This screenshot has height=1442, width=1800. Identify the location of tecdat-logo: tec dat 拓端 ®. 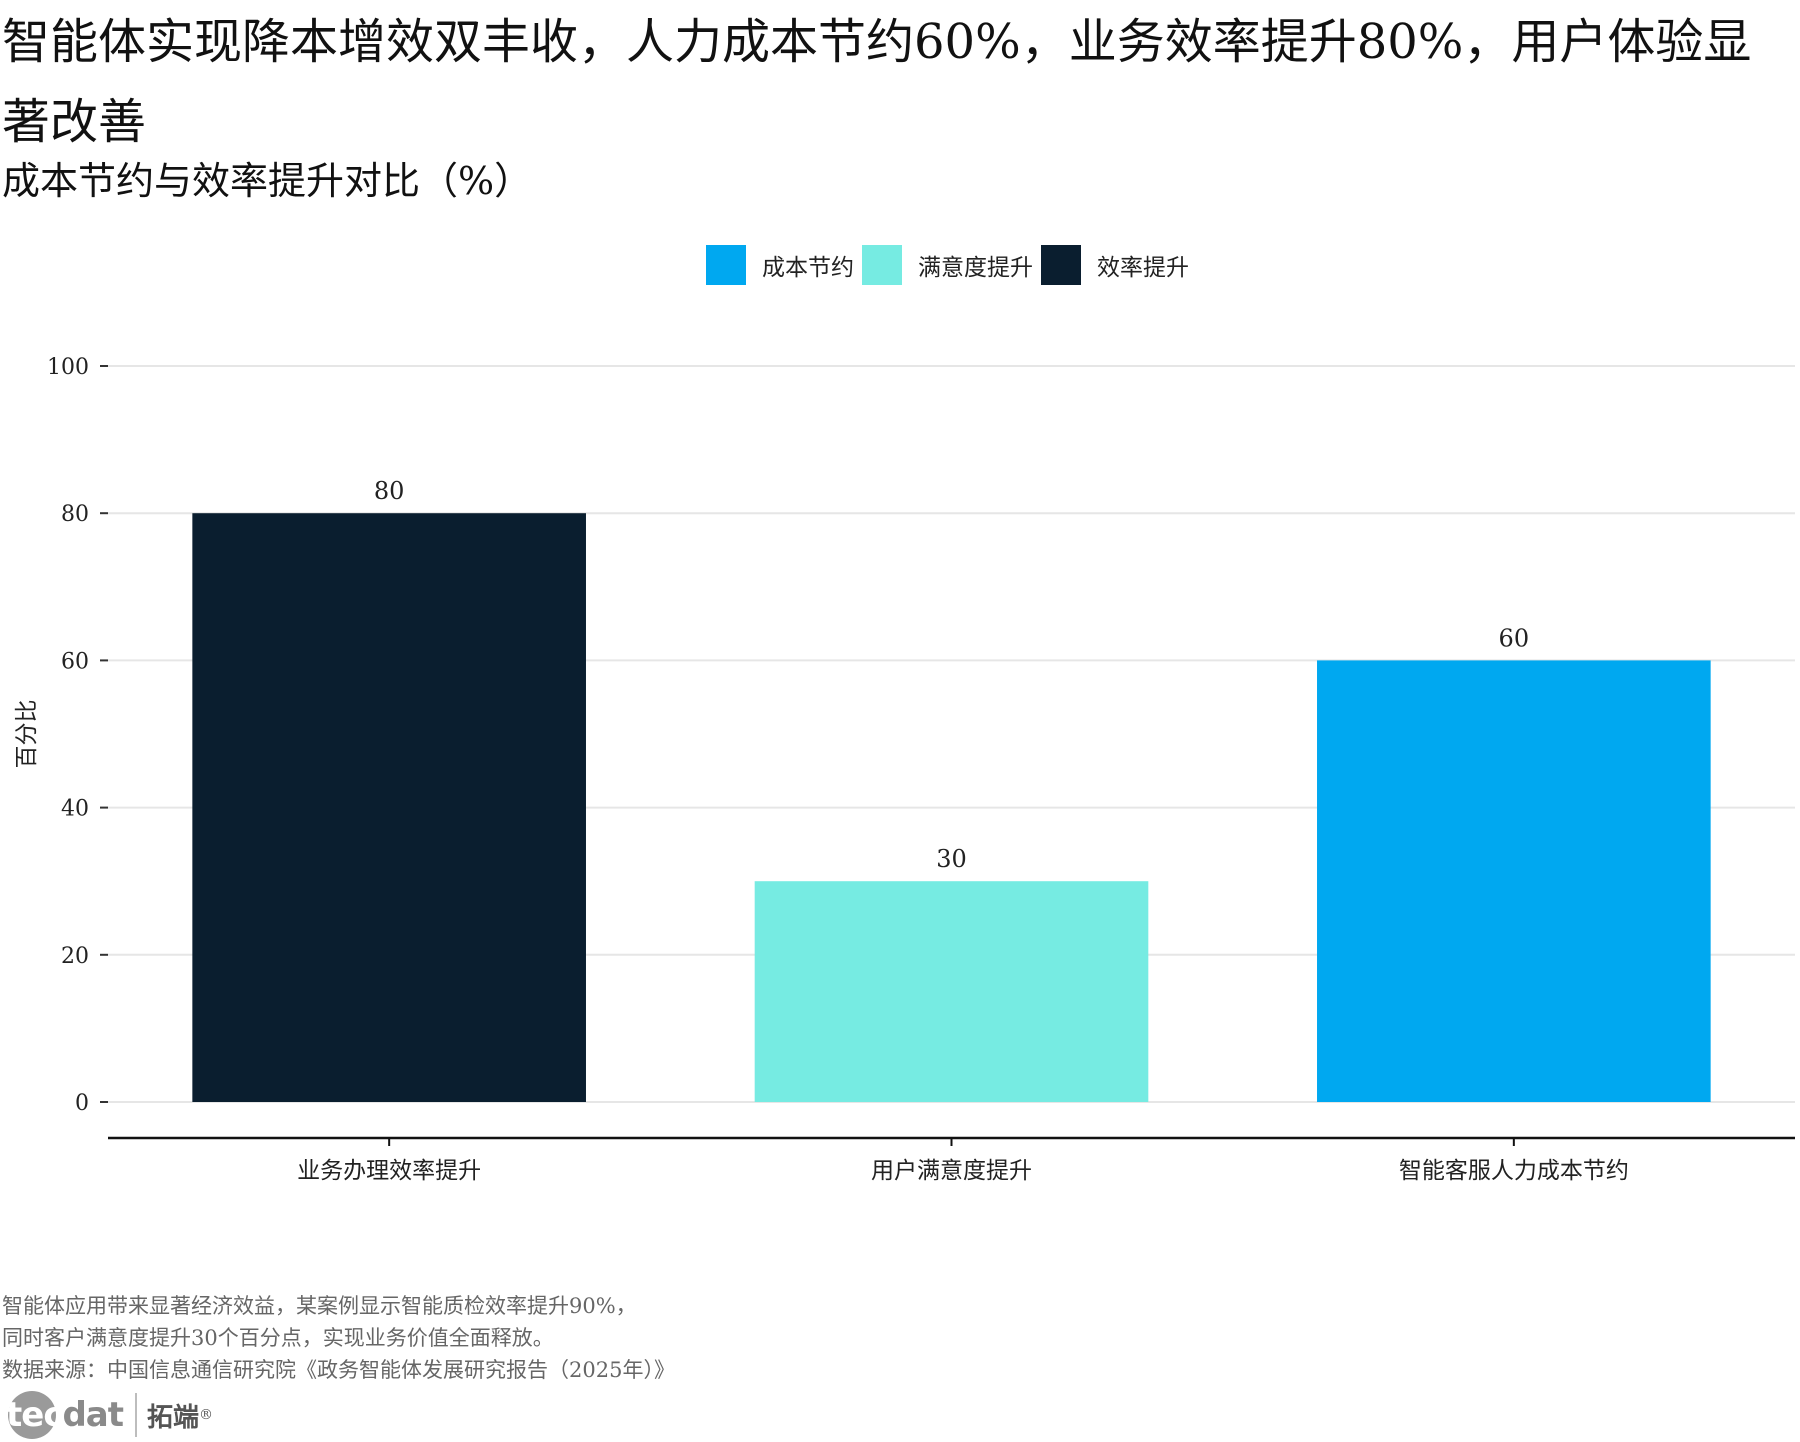
(107, 1415).